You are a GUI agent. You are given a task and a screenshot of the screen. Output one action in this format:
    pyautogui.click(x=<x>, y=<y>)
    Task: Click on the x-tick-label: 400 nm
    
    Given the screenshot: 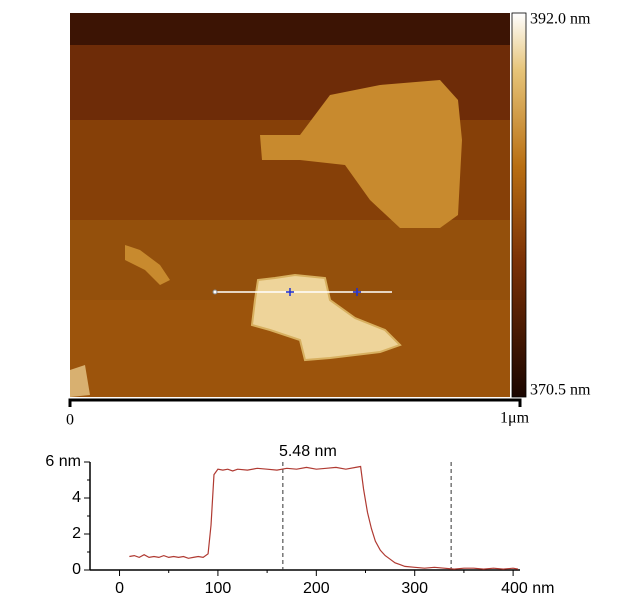 What is the action you would take?
    pyautogui.click(x=527, y=588)
    